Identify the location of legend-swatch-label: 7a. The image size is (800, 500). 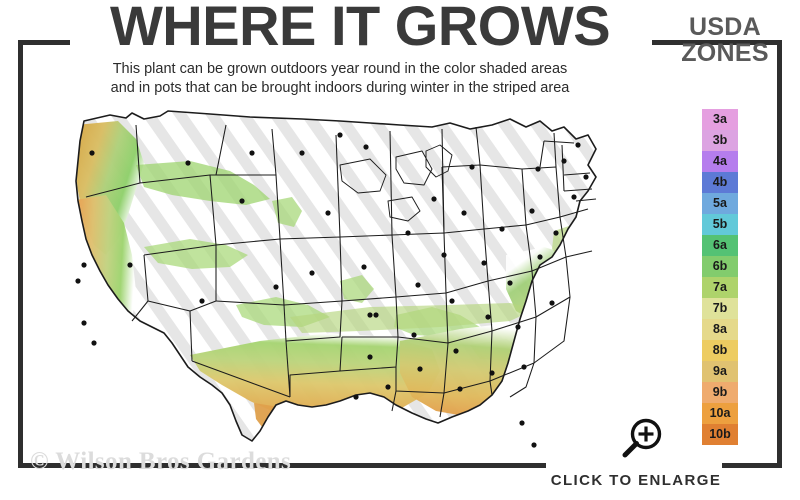
(720, 287).